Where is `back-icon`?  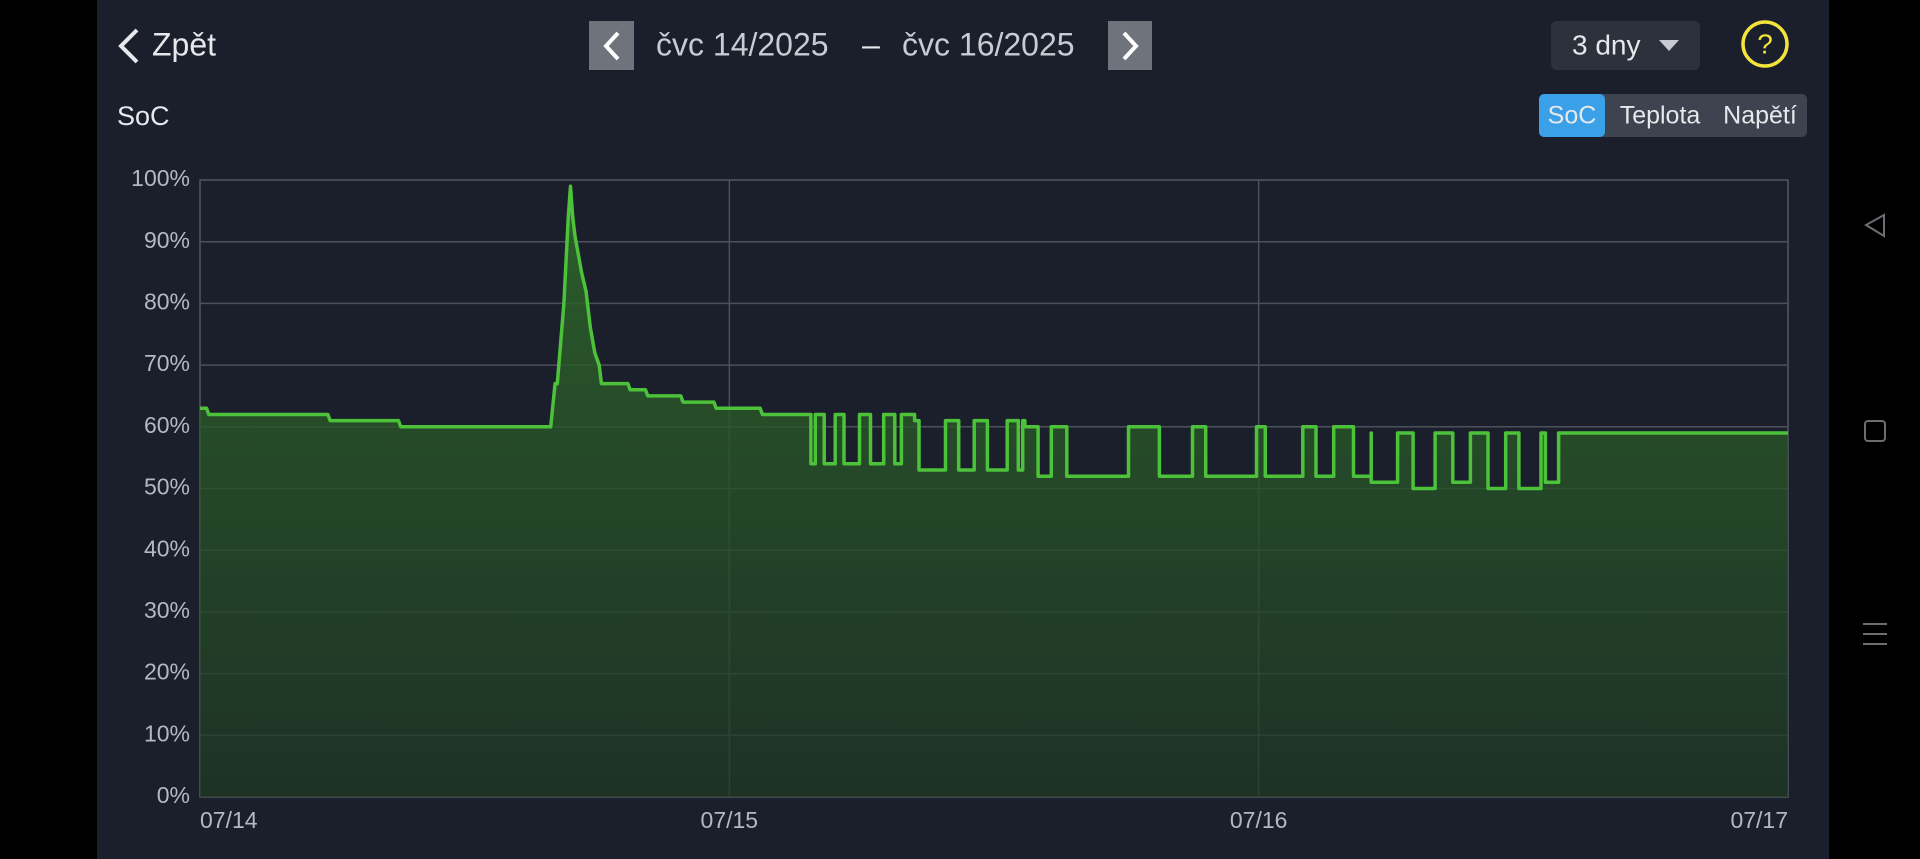 back-icon is located at coordinates (128, 46).